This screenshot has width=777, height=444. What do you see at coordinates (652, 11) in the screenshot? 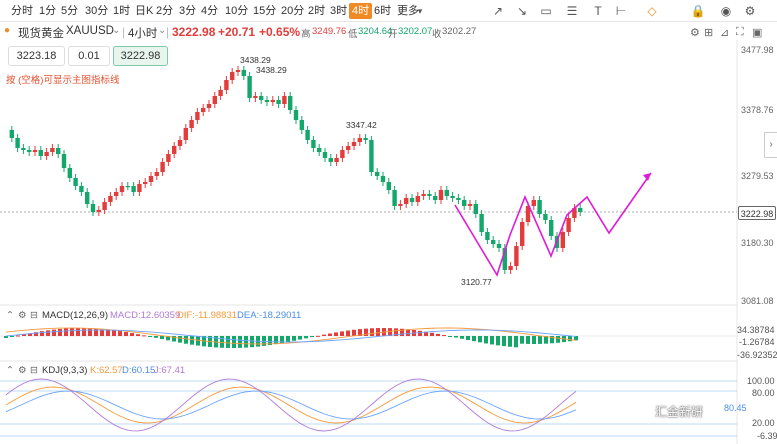
I see `eraser-icon: ◇` at bounding box center [652, 11].